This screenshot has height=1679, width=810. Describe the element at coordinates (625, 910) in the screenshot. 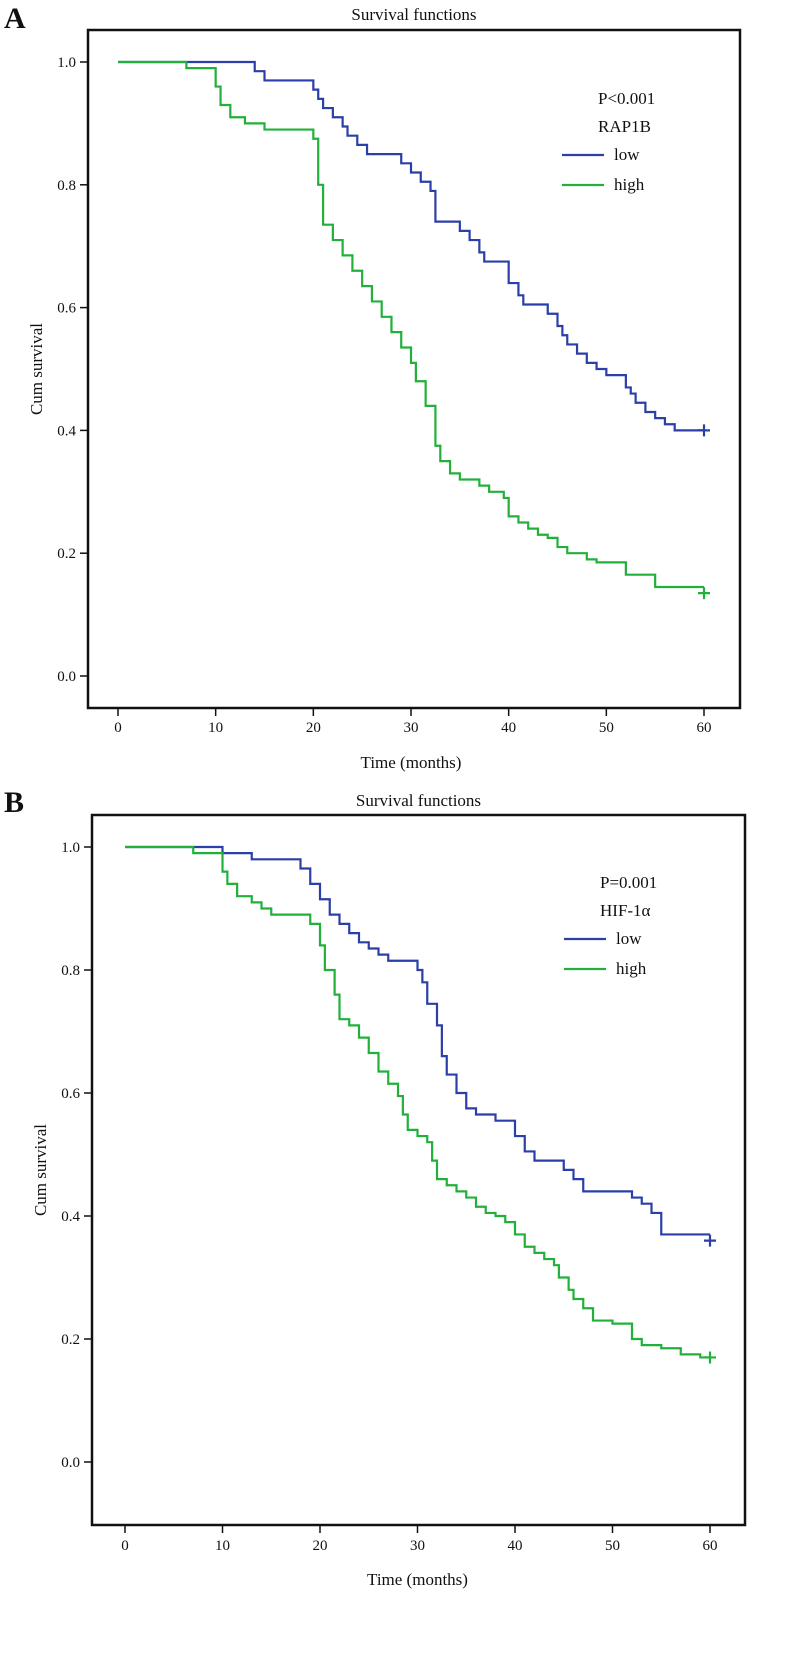

I see `legend-title: HIF-1α` at that location.